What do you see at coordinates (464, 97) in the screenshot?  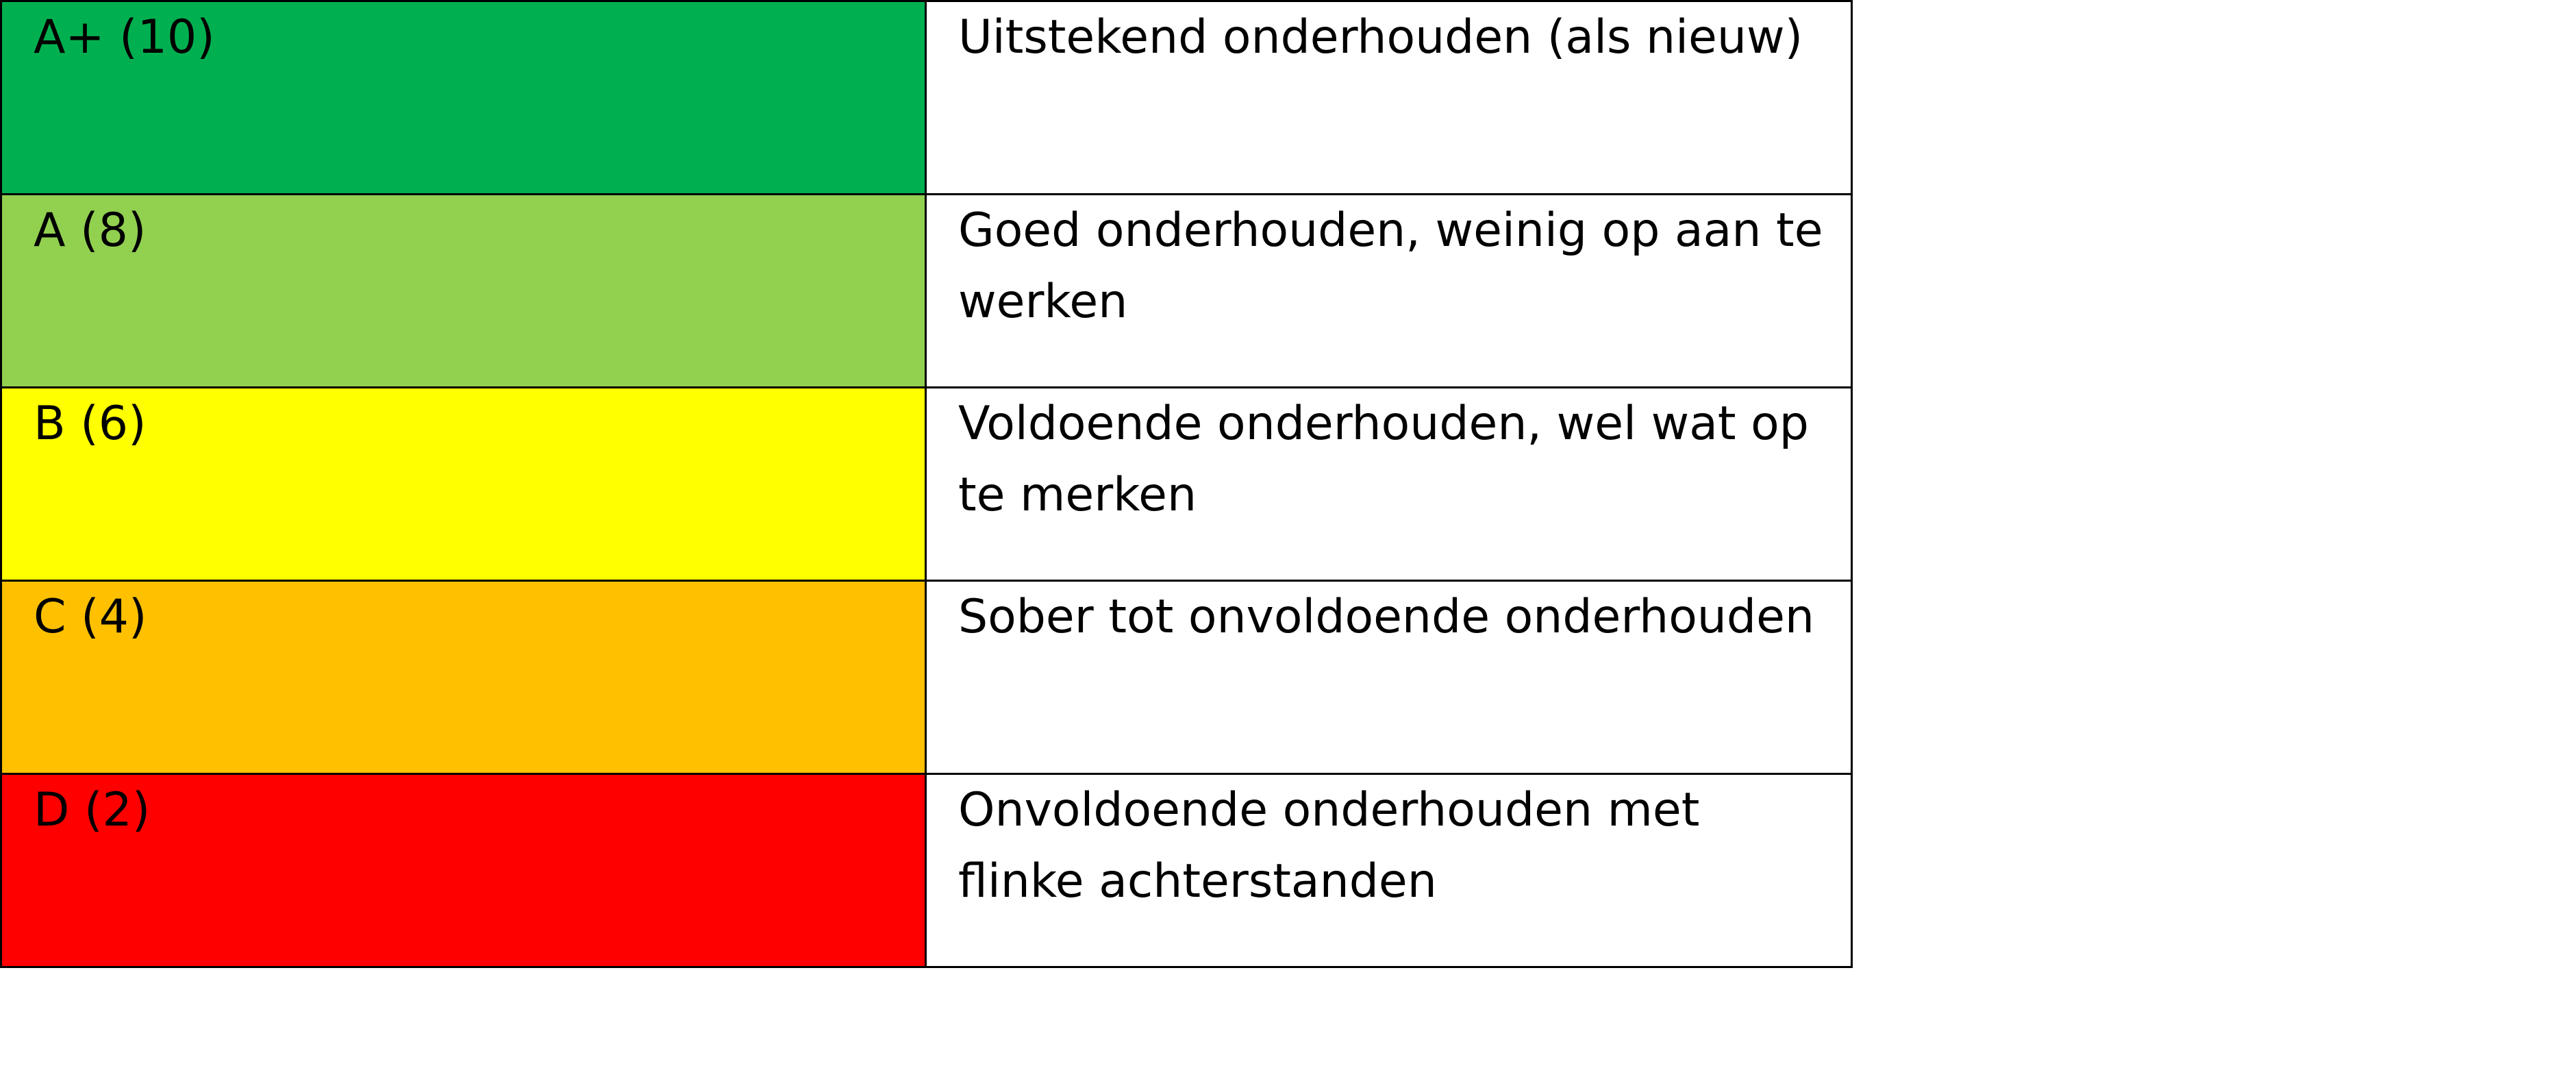 I see `grade-cell: A+ (10)` at bounding box center [464, 97].